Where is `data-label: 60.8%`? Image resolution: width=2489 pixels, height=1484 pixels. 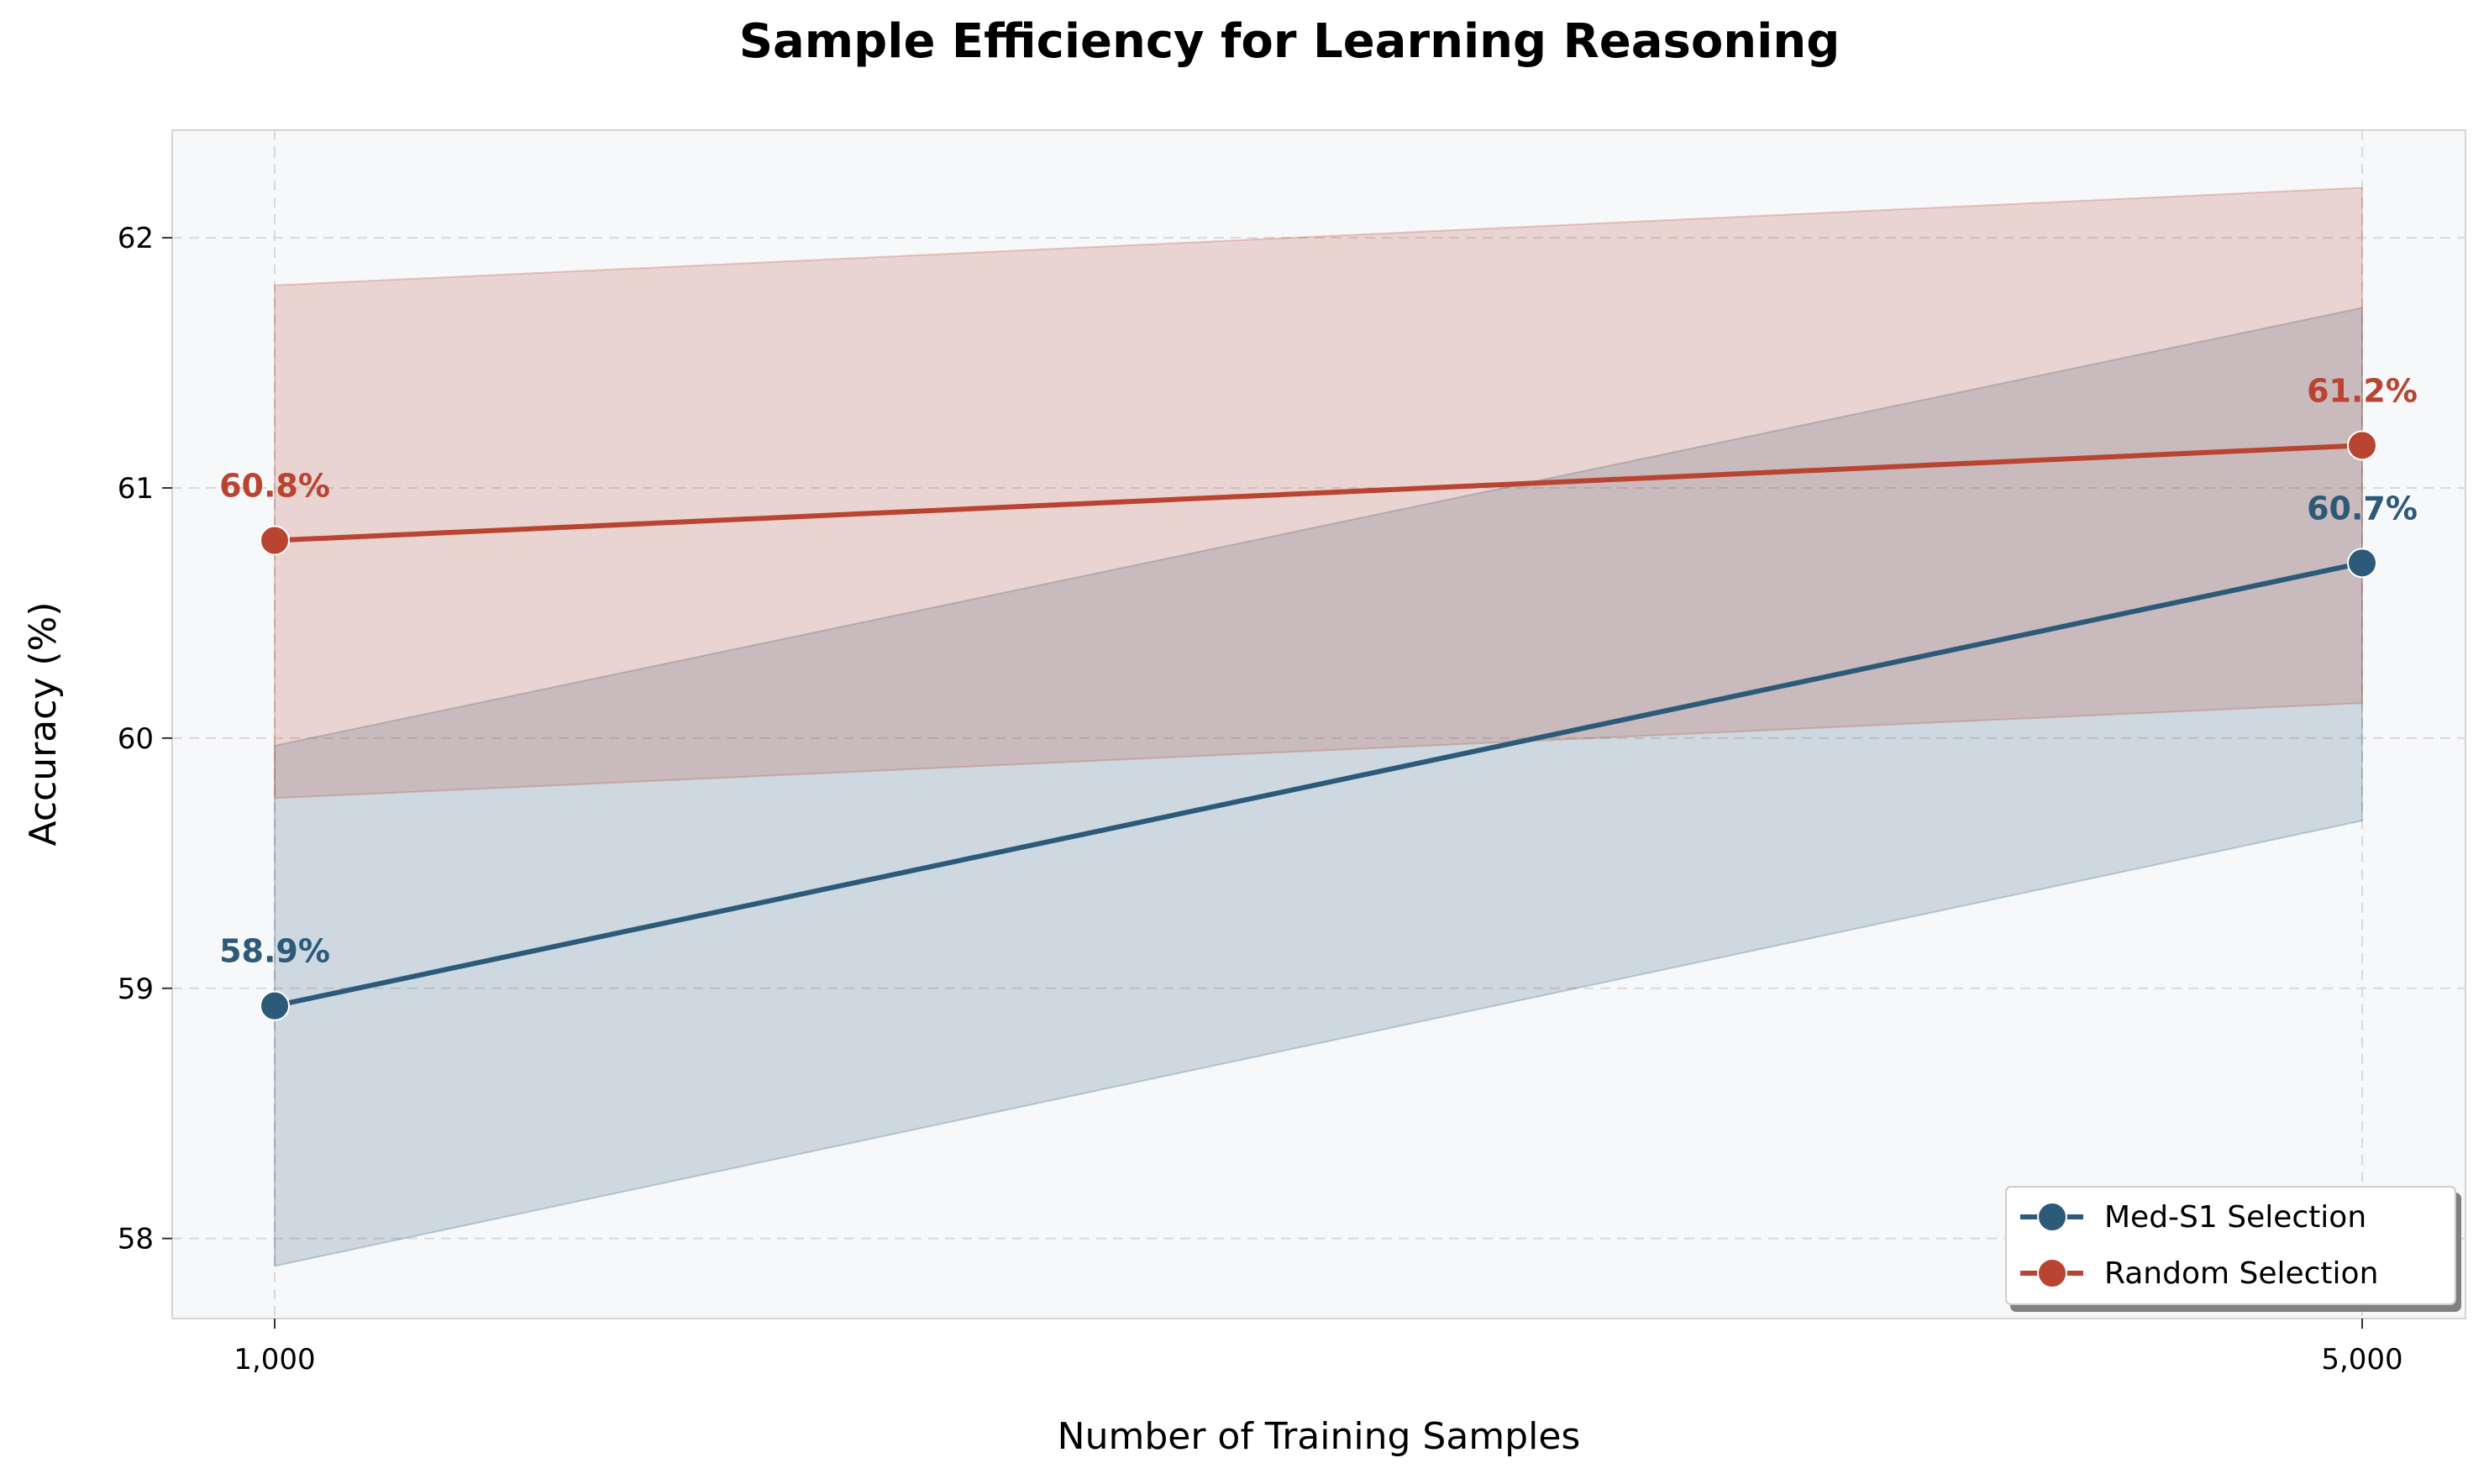
data-label: 60.8% is located at coordinates (274, 487).